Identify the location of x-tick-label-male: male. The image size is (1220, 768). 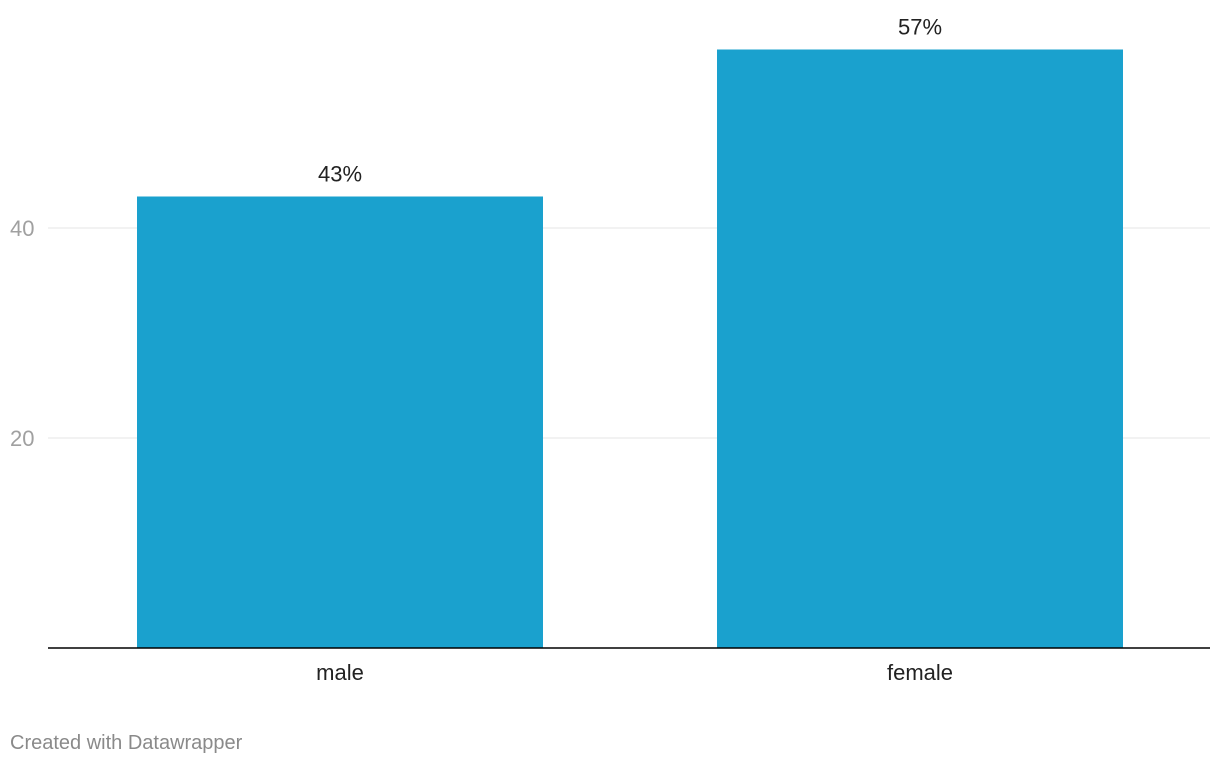
(340, 672).